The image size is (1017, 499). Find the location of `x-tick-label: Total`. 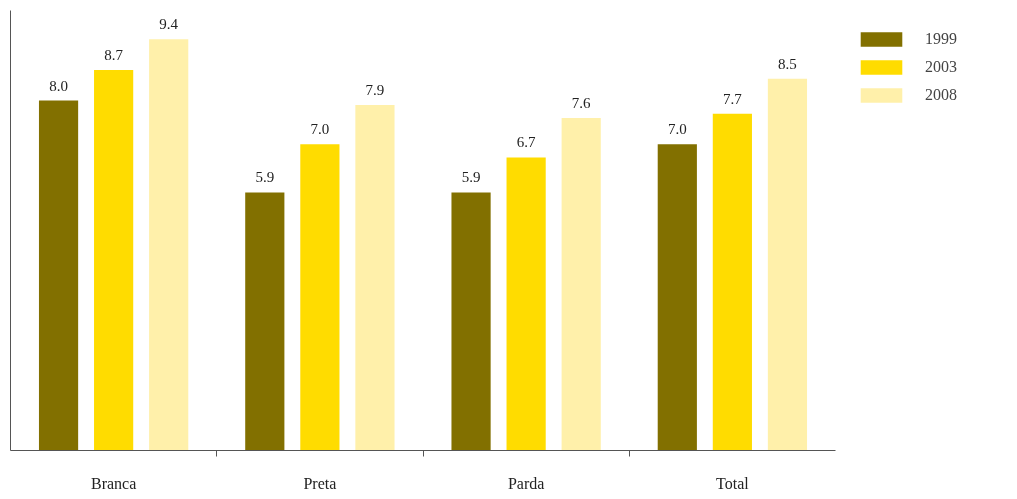

x-tick-label: Total is located at coordinates (733, 483).